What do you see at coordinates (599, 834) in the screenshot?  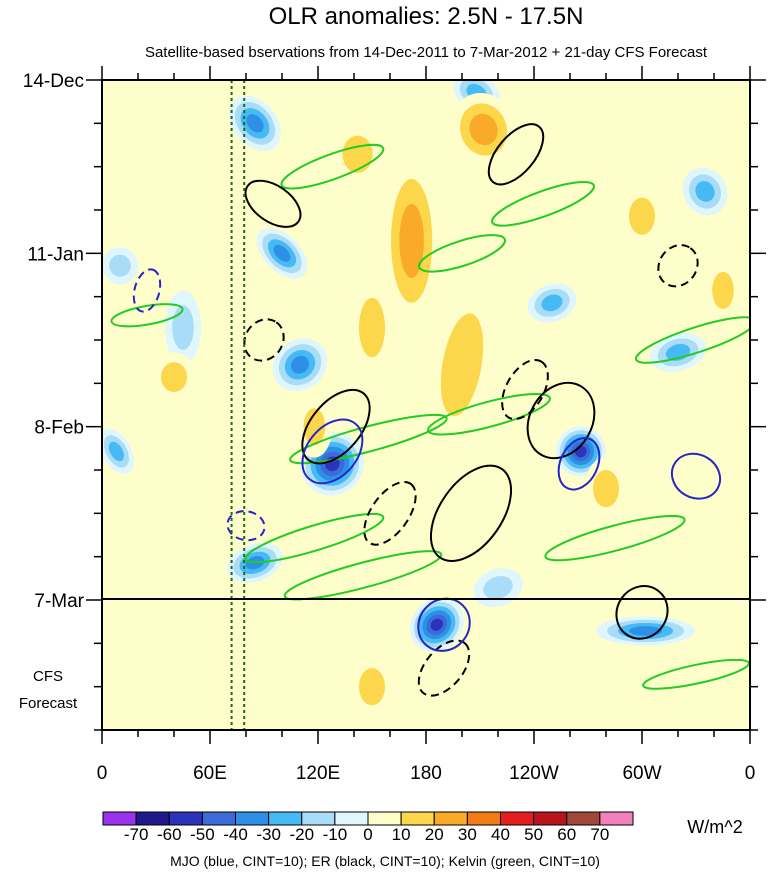 I see `colorbar-label-14: 70` at bounding box center [599, 834].